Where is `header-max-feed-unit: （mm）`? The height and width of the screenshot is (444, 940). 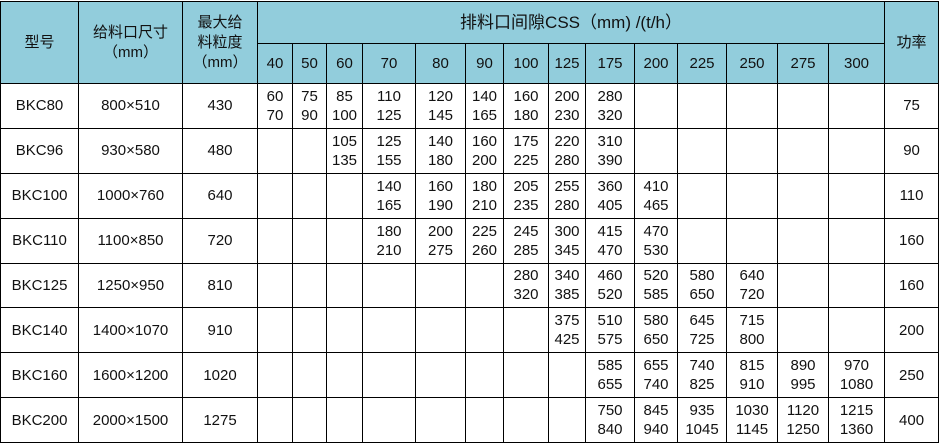
header-max-feed-unit: （mm） is located at coordinates (220, 62).